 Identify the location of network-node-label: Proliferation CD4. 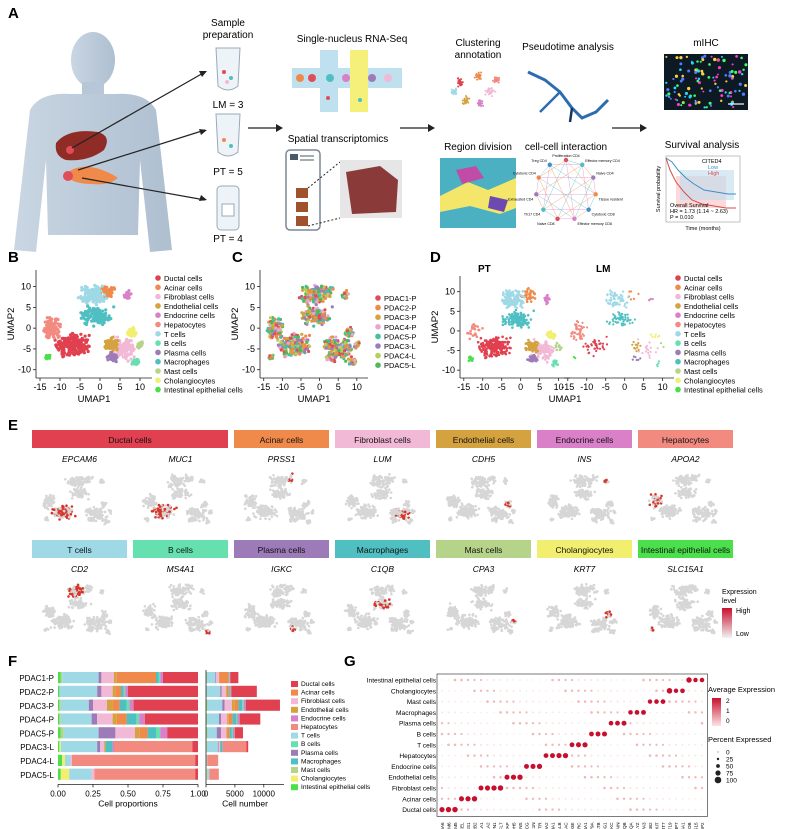
(565, 156).